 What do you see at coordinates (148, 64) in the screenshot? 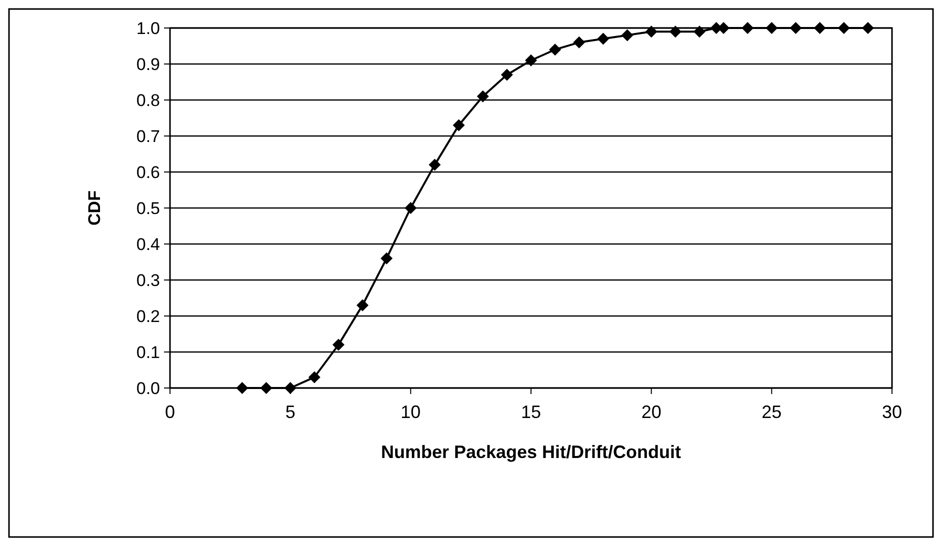
I see `y-tick-label: 0.9` at bounding box center [148, 64].